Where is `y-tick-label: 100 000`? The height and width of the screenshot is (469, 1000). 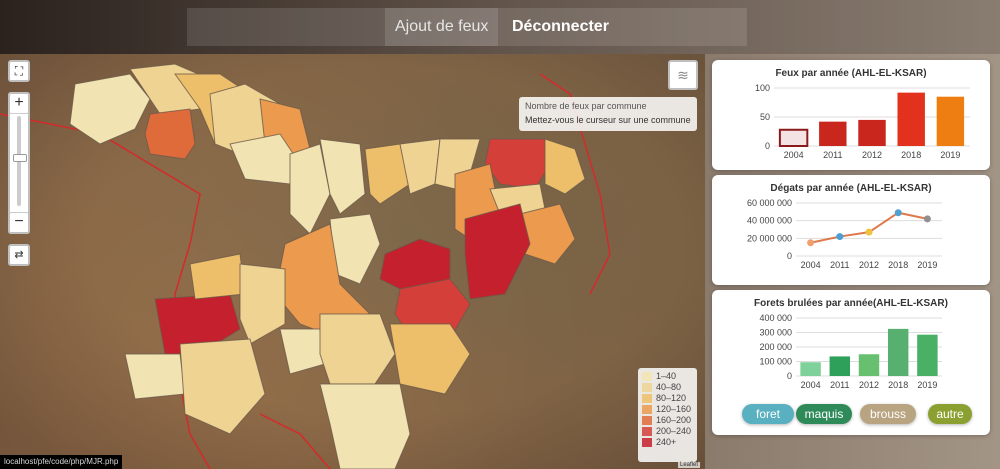 y-tick-label: 100 000 is located at coordinates (775, 362).